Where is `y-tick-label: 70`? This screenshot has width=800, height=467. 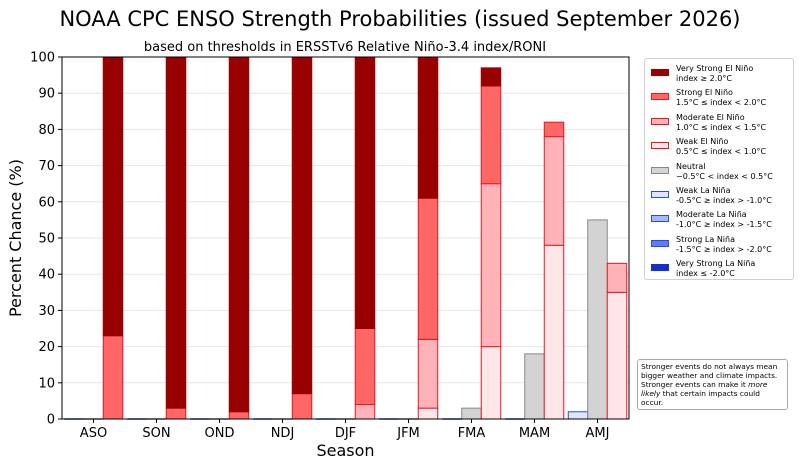
y-tick-label: 70 is located at coordinates (46, 166).